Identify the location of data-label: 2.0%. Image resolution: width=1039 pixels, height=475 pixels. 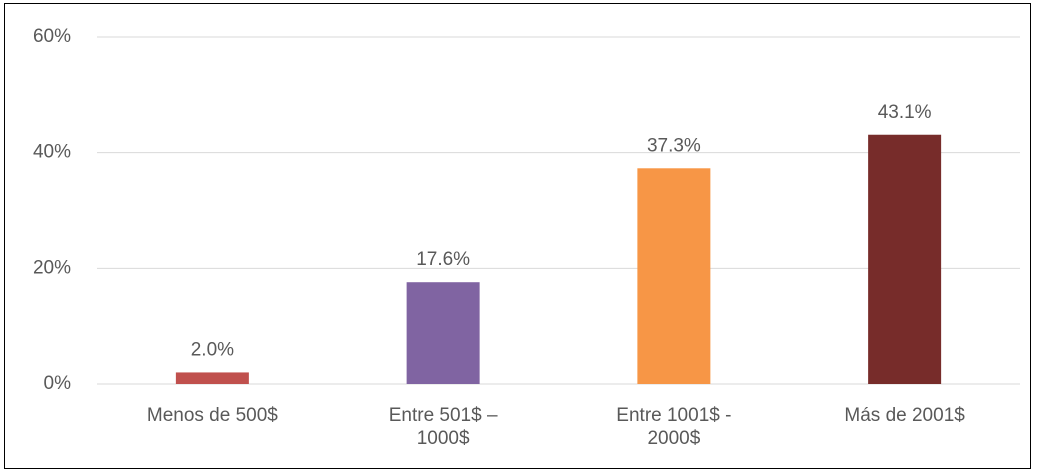
(212, 349).